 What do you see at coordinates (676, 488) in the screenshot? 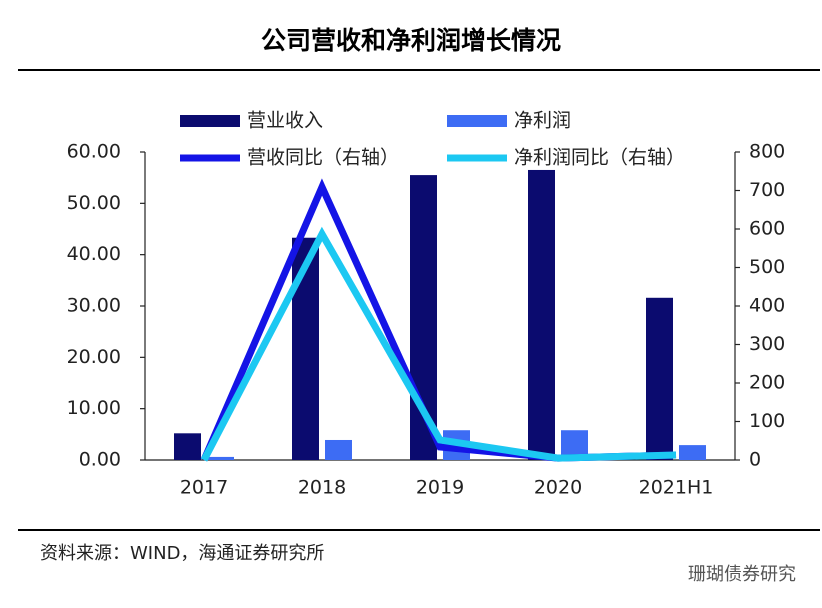
I see `x-tick-label: 2021H1` at bounding box center [676, 488].